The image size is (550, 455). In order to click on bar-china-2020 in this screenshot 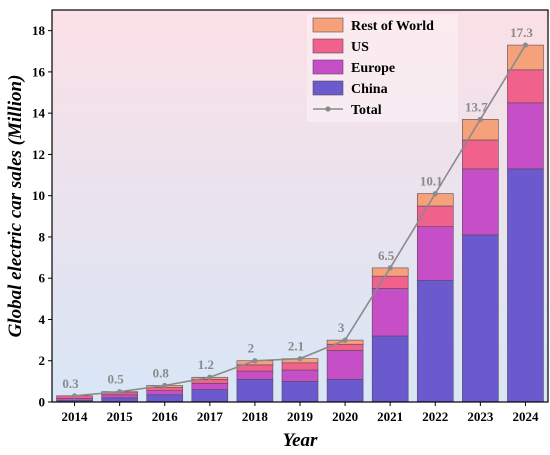, I will do `click(345, 391)`.